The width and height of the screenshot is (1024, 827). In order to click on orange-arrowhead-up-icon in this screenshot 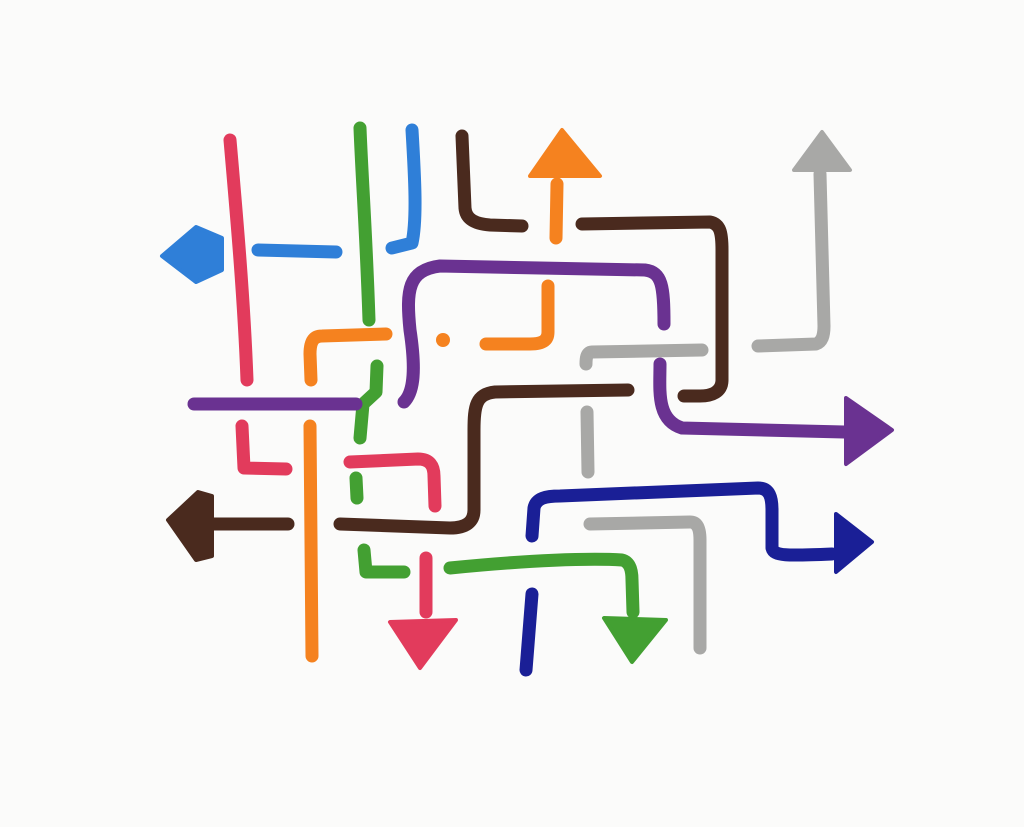, I will do `click(565, 153)`.